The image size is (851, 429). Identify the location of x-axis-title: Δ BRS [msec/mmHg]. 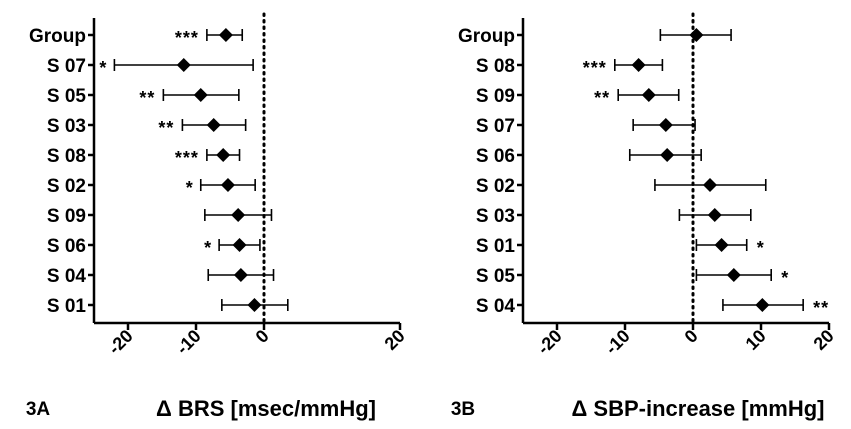
(266, 408).